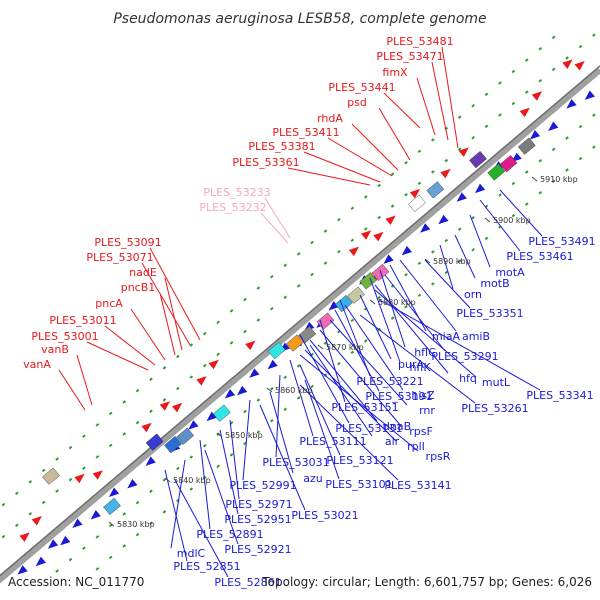 This screenshot has height=600, width=600. I want to click on reverse-gene-label: PLES_53291, so click(464, 356).